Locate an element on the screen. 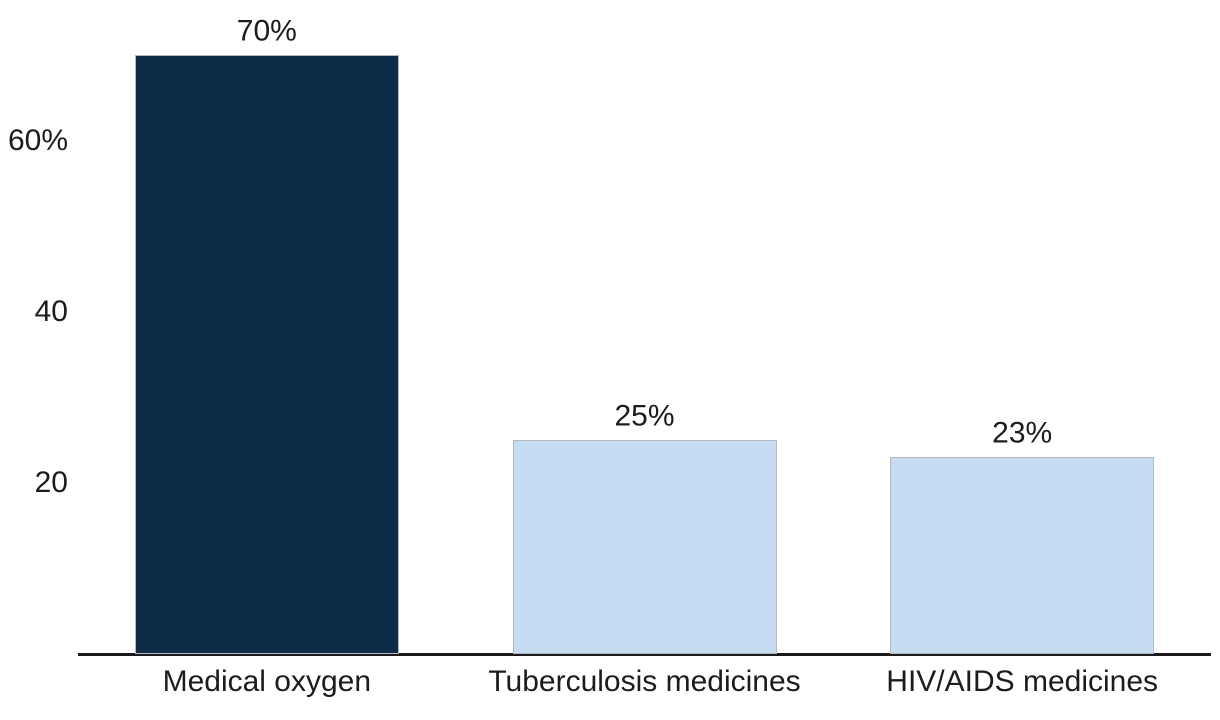 The height and width of the screenshot is (720, 1220). bar-value-label: 70% is located at coordinates (266, 31).